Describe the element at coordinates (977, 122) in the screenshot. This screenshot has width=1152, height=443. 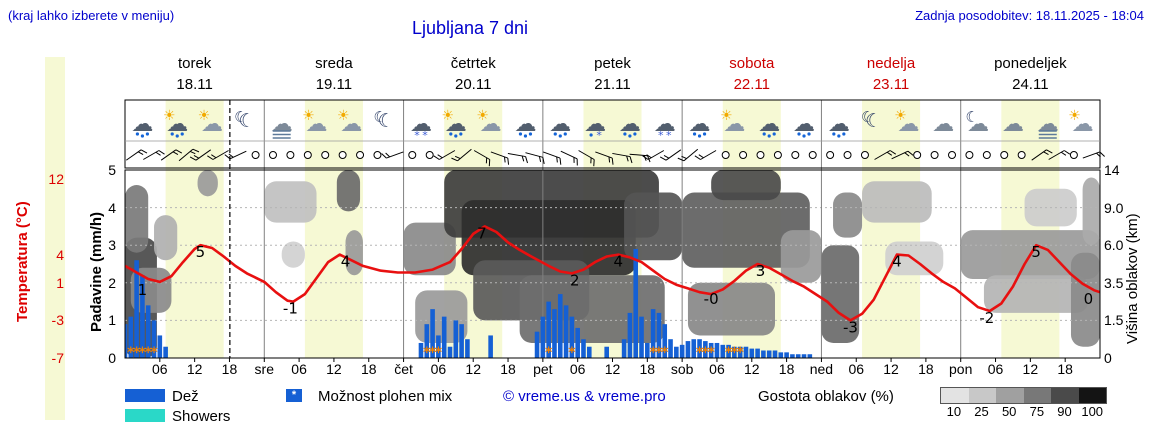
I see `moon-cloud-icon: ☾☁` at that location.